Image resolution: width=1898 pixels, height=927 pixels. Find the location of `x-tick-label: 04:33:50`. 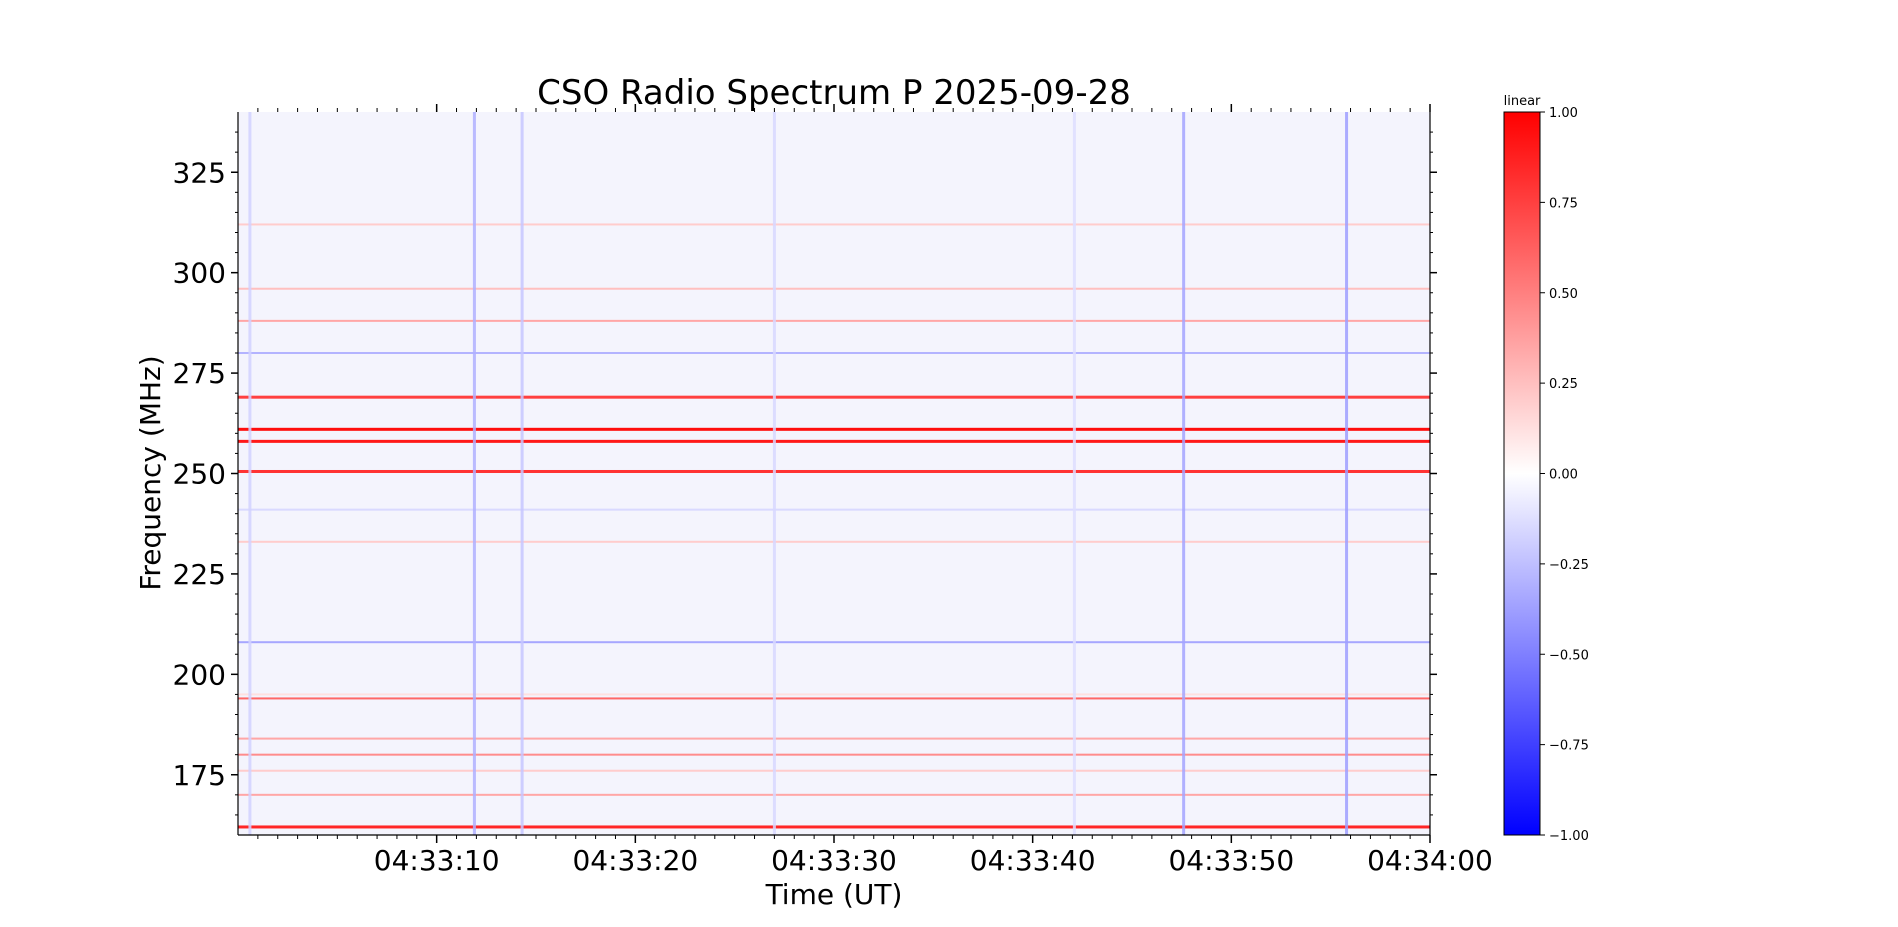

x-tick-label: 04:33:50 is located at coordinates (1231, 860).